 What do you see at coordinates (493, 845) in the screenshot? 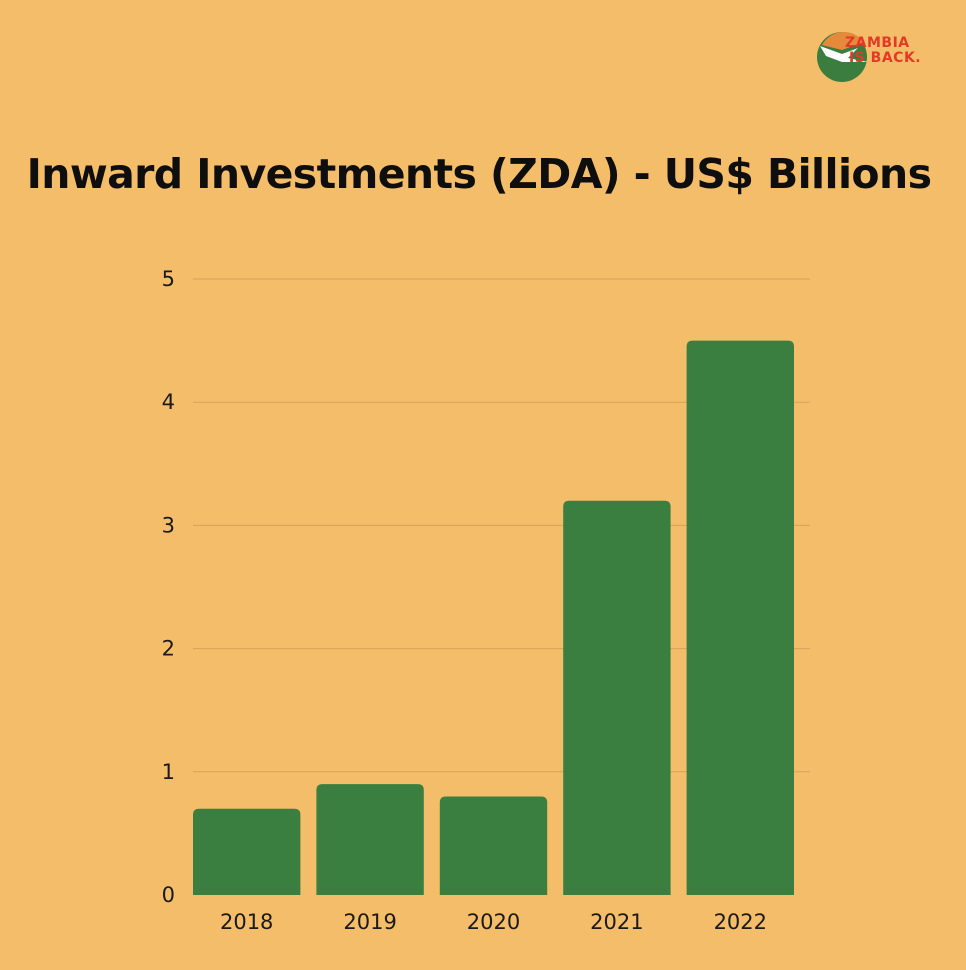
I see `bar-2020` at bounding box center [493, 845].